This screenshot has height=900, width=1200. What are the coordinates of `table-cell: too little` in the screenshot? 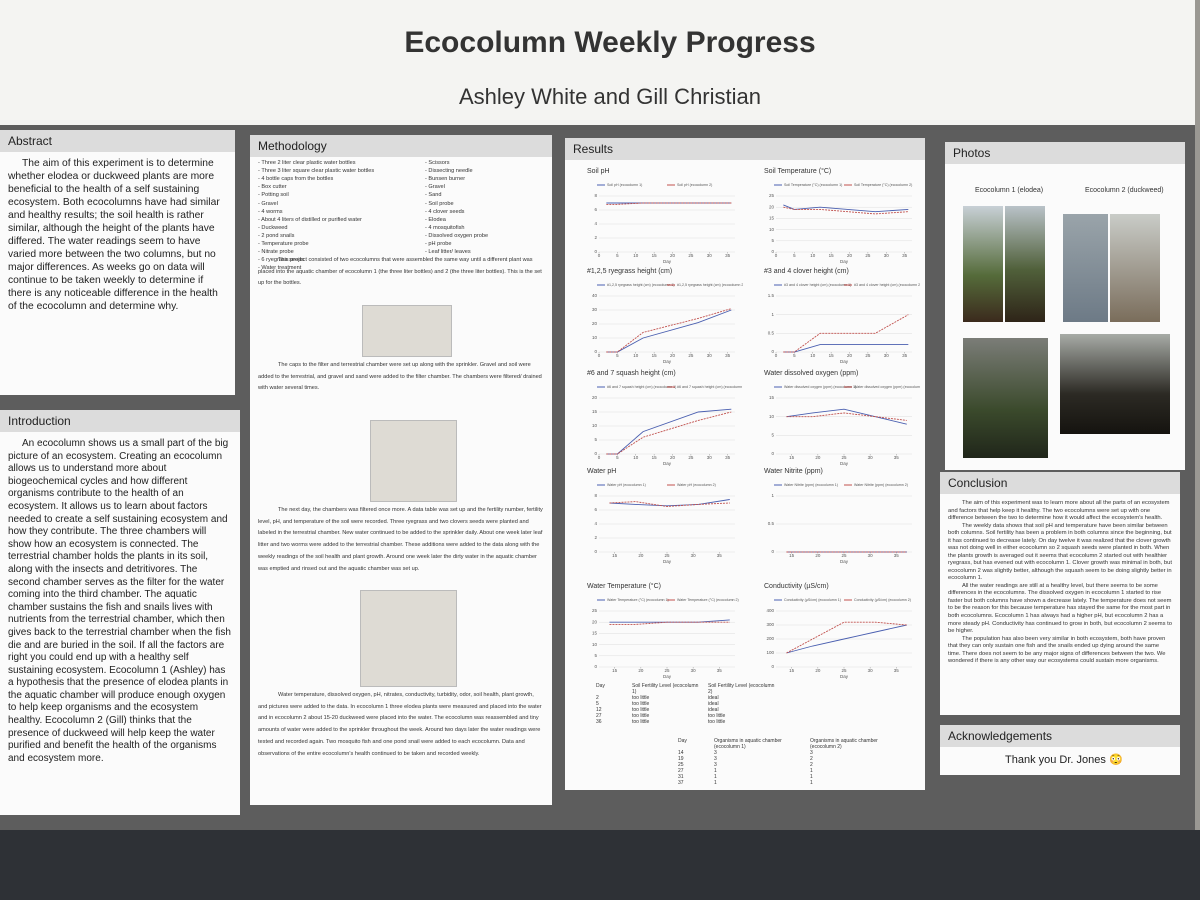 It's located at (641, 716).